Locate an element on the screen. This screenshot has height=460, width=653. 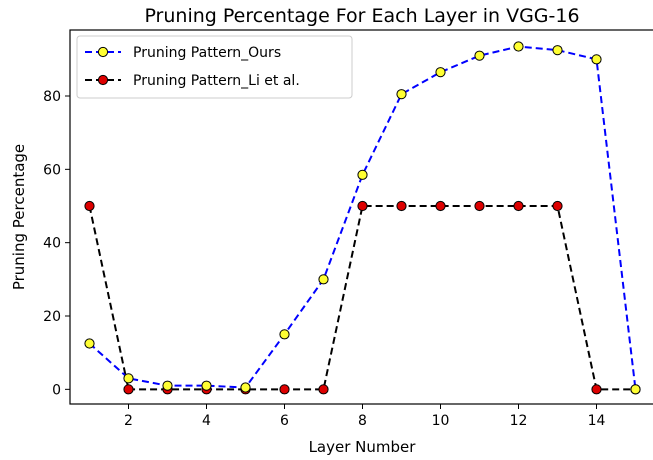
x-tick-label: 6 is located at coordinates (284, 421).